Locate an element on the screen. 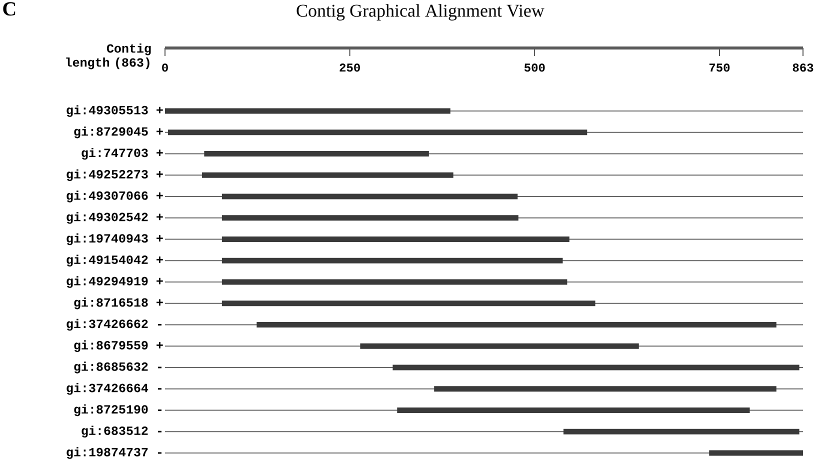 The width and height of the screenshot is (834, 461). x-tick-label: 0 is located at coordinates (165, 68).